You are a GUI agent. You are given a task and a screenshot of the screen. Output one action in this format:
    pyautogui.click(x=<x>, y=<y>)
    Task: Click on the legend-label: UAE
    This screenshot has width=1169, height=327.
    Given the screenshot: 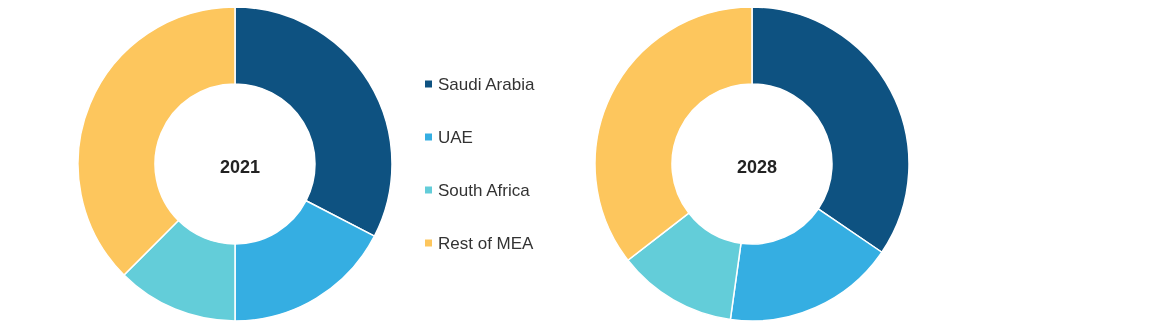 What is the action you would take?
    pyautogui.click(x=455, y=137)
    